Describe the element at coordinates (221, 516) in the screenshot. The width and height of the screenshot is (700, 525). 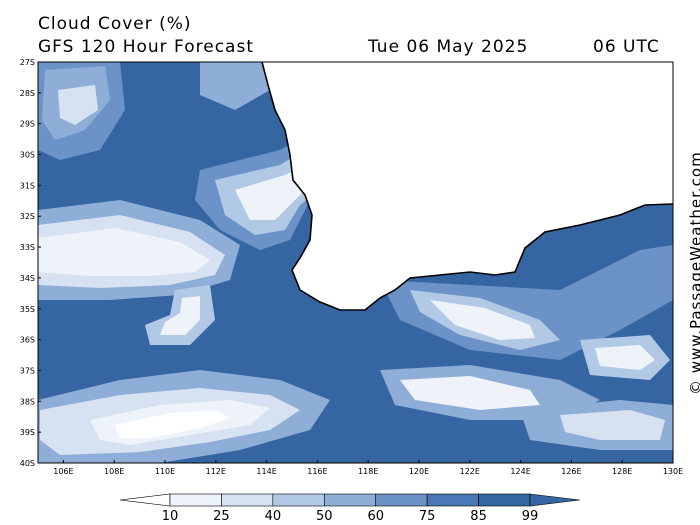
I see `legend-label: 25` at that location.